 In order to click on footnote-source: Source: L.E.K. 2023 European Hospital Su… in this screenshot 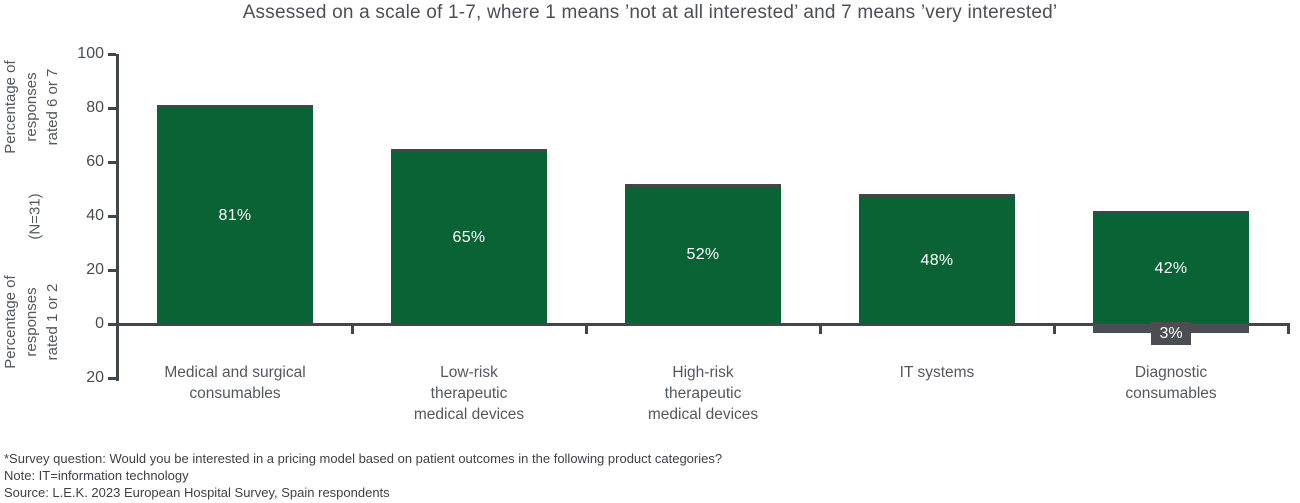, I will do `click(197, 492)`.